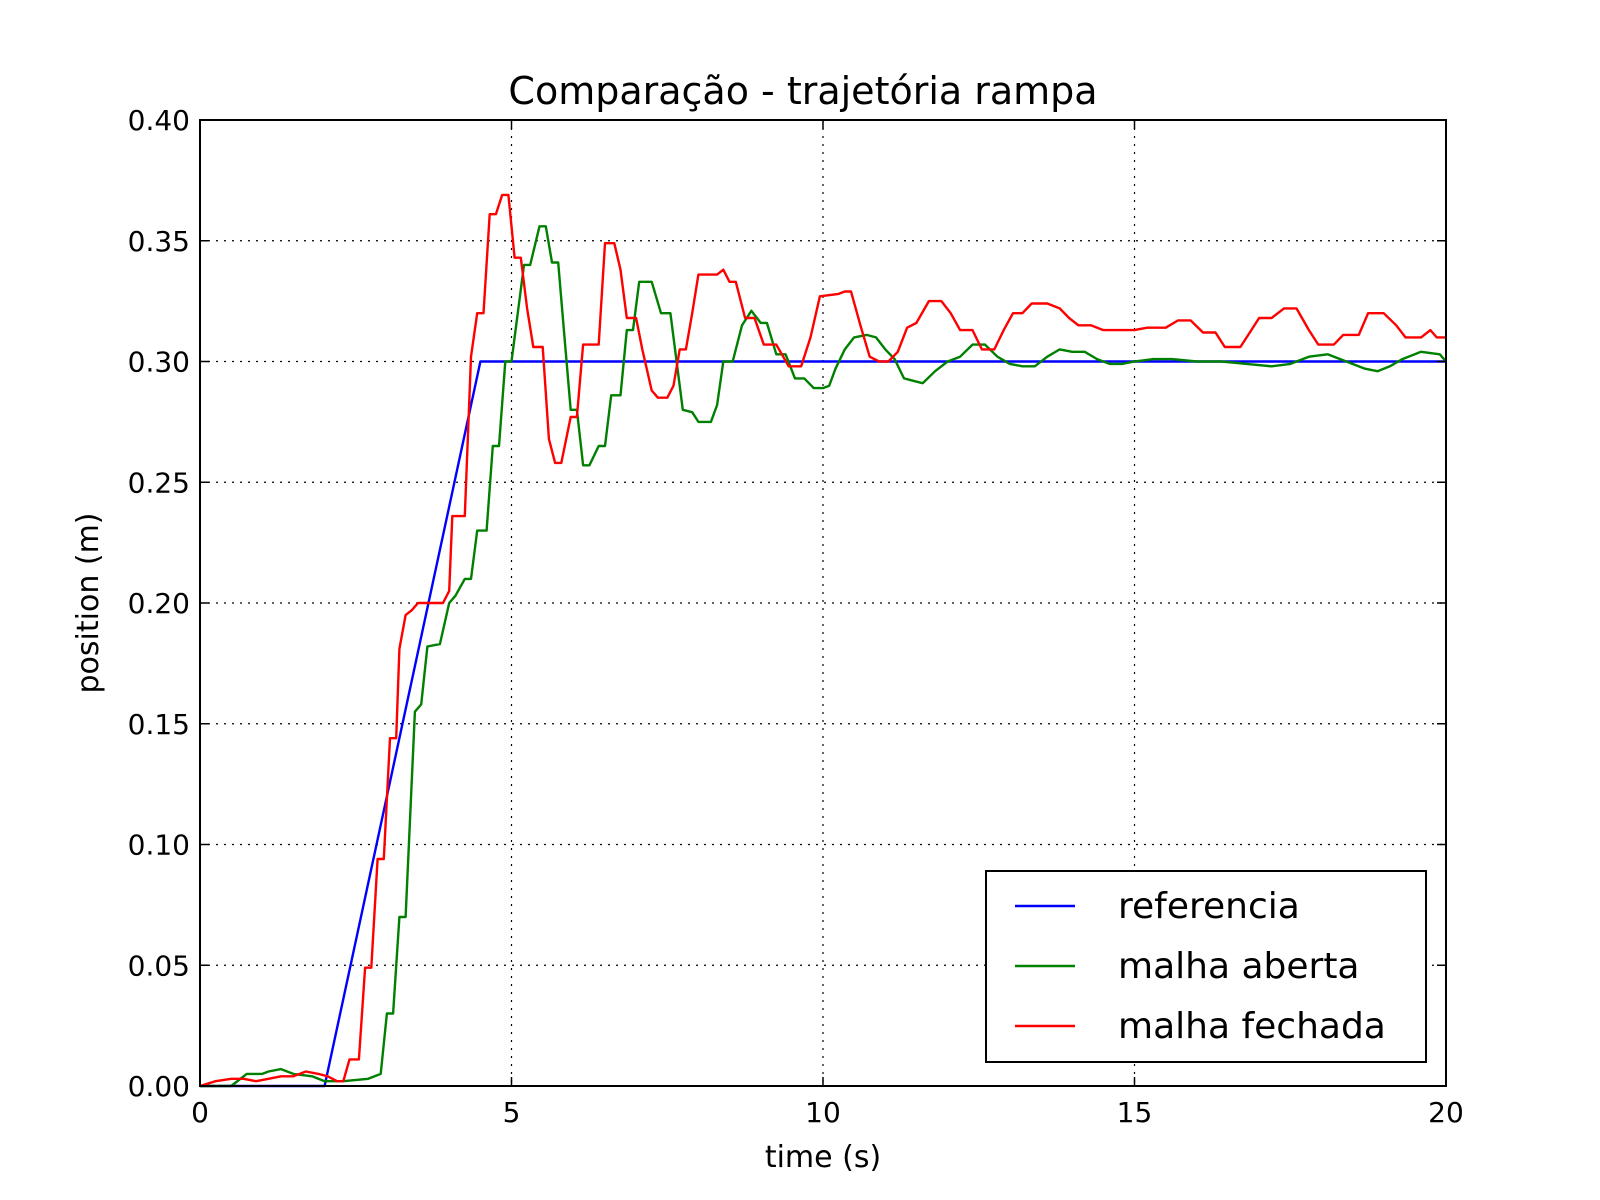  Describe the element at coordinates (159, 965) in the screenshot. I see `y-tick-label: 0.05` at that location.